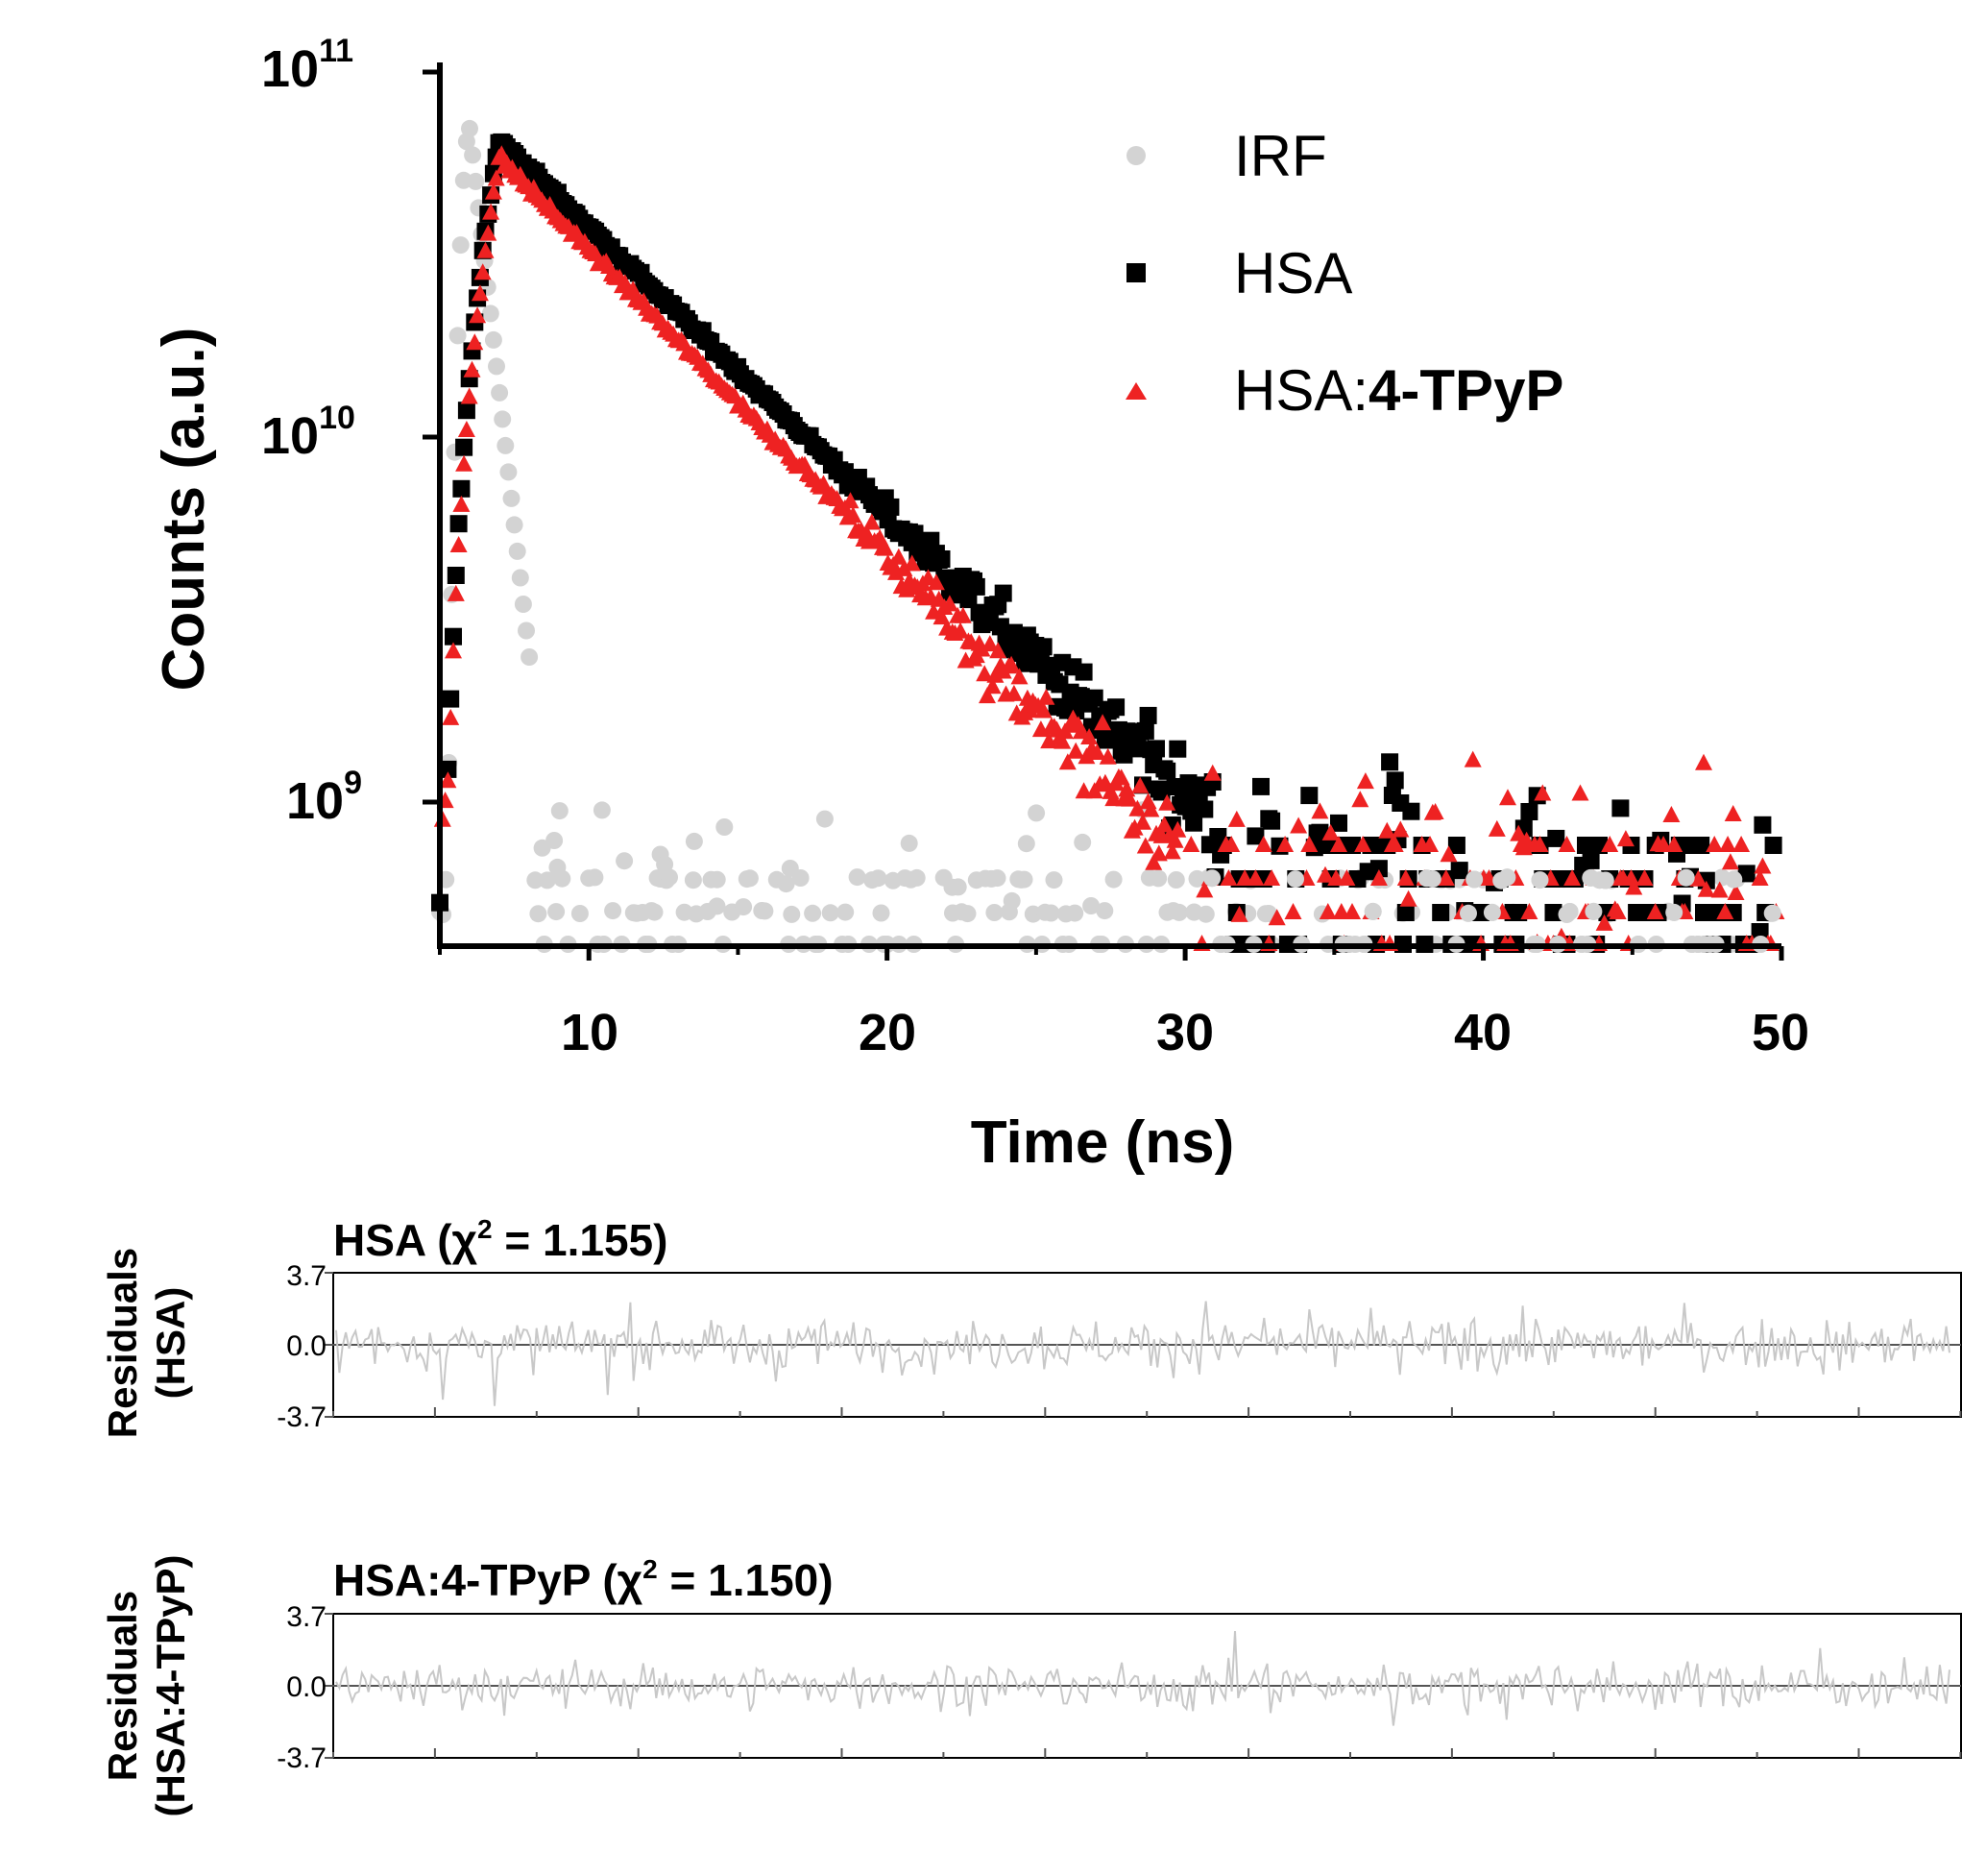 The width and height of the screenshot is (1986, 1876). What do you see at coordinates (324, 797) in the screenshot?
I see `y-tick-label: 109` at bounding box center [324, 797].